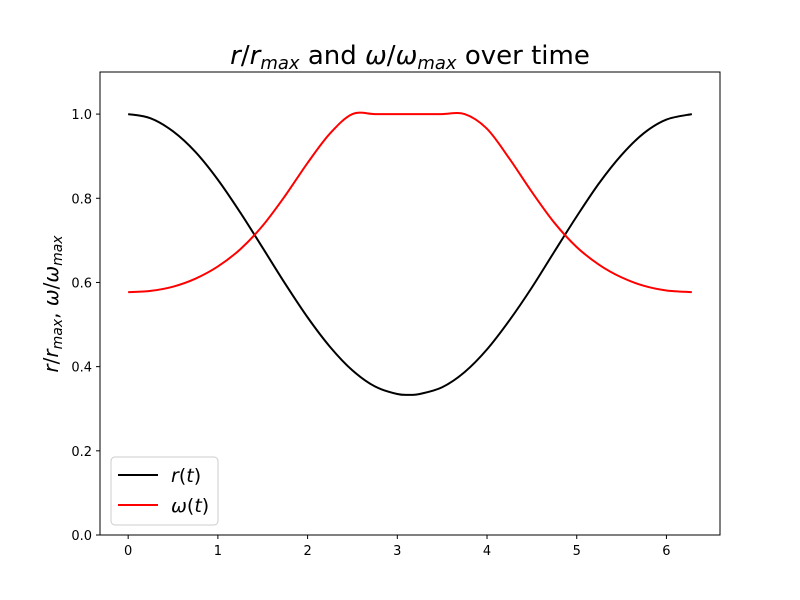 Image resolution: width=800 pixels, height=600 pixels. I want to click on legend-label-omega: ω(t), so click(190, 506).